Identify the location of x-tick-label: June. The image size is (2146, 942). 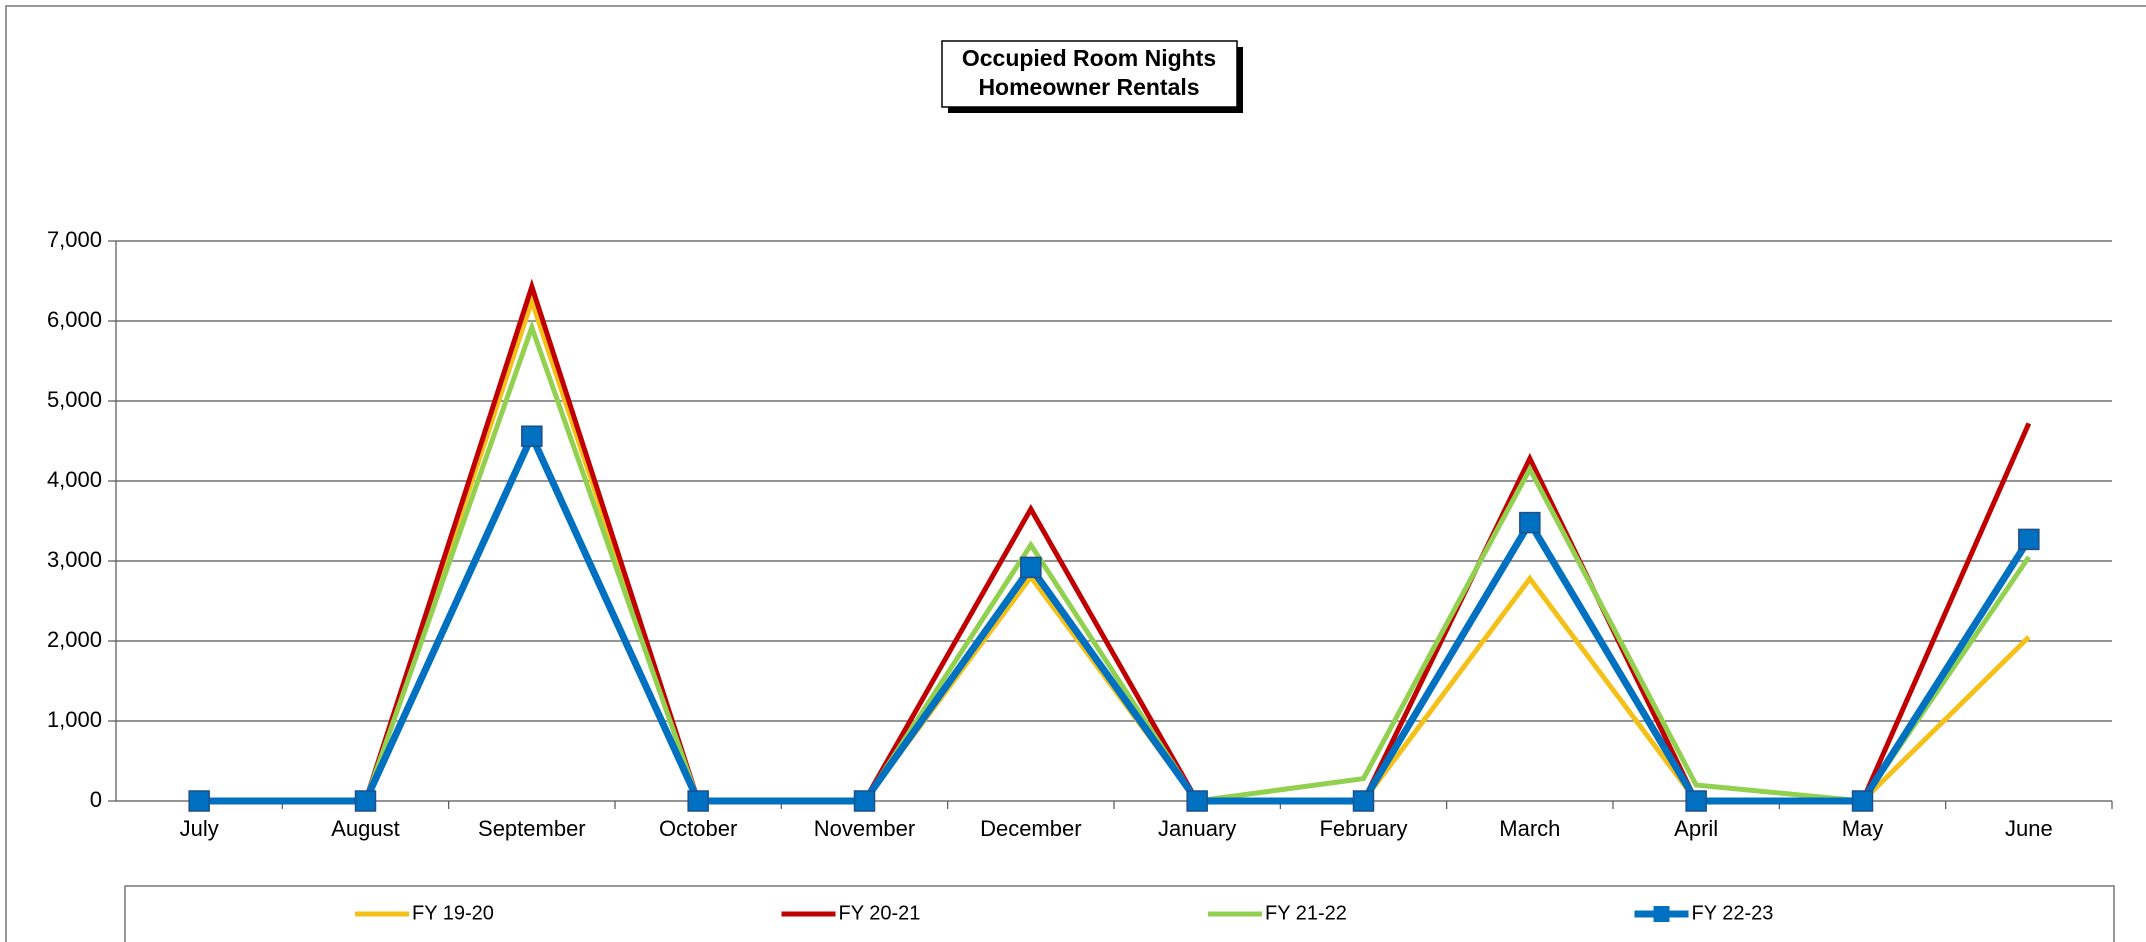
(2029, 828).